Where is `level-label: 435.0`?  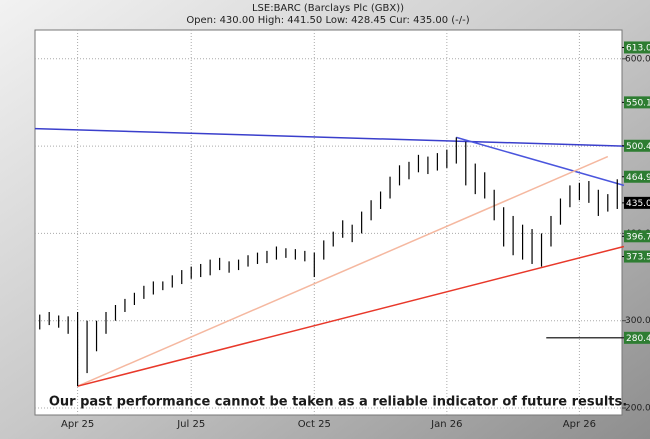
level-label: 435.0 is located at coordinates (638, 204).